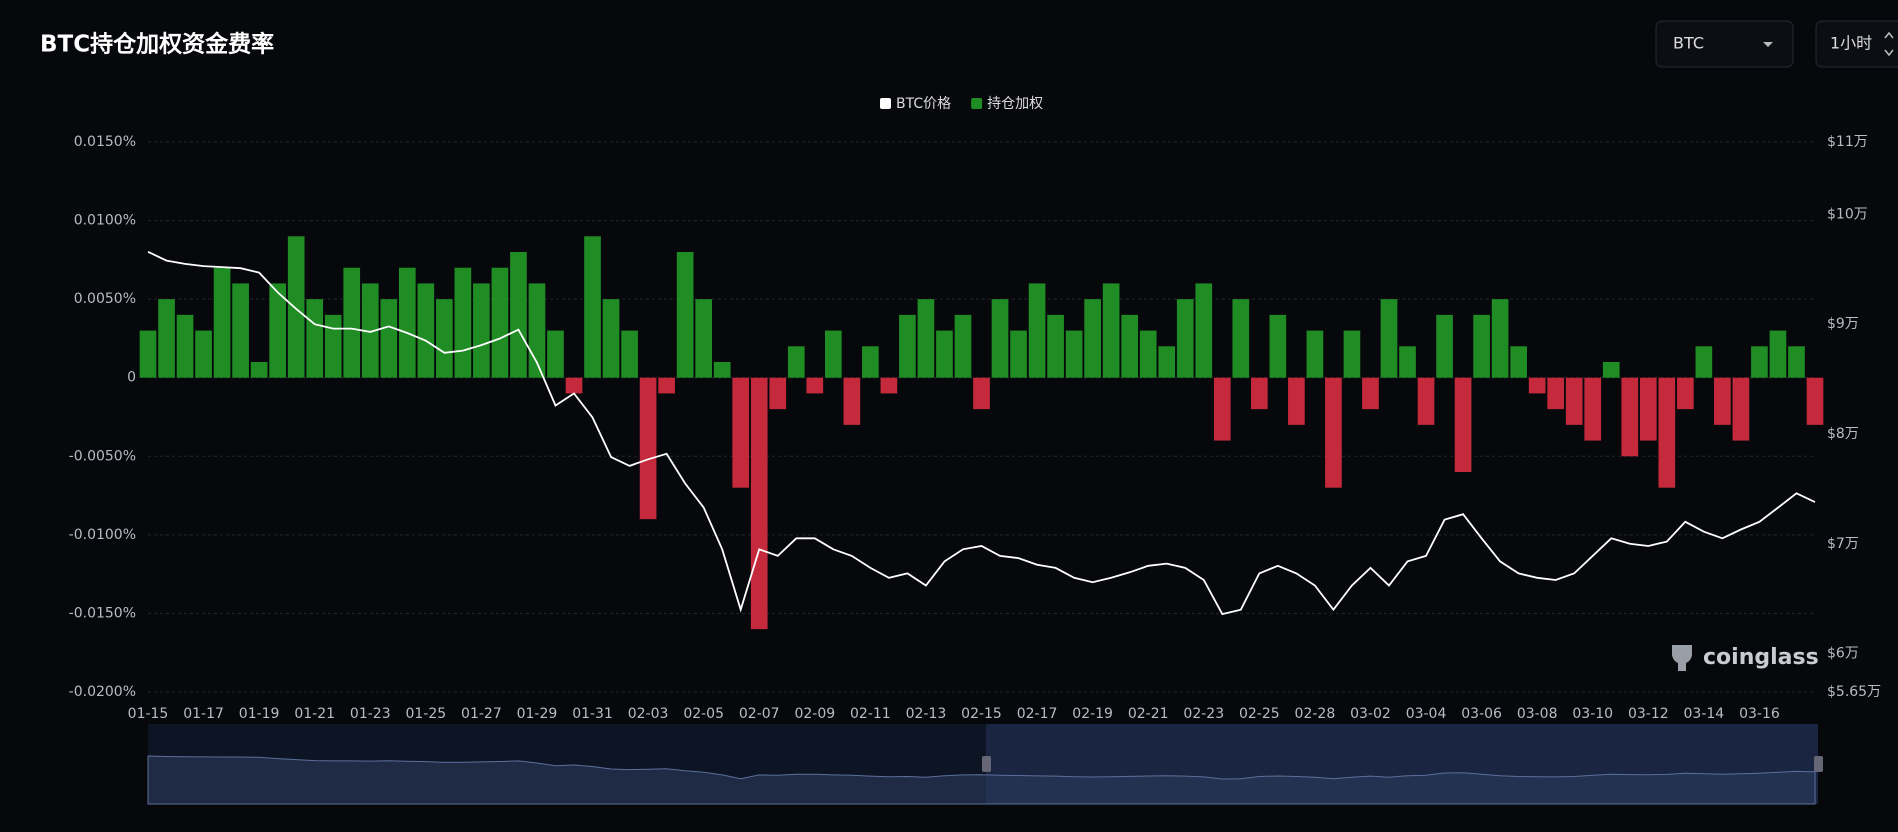 The width and height of the screenshot is (1898, 832). What do you see at coordinates (1704, 714) in the screenshot?
I see `x-tick-label: 03-14` at bounding box center [1704, 714].